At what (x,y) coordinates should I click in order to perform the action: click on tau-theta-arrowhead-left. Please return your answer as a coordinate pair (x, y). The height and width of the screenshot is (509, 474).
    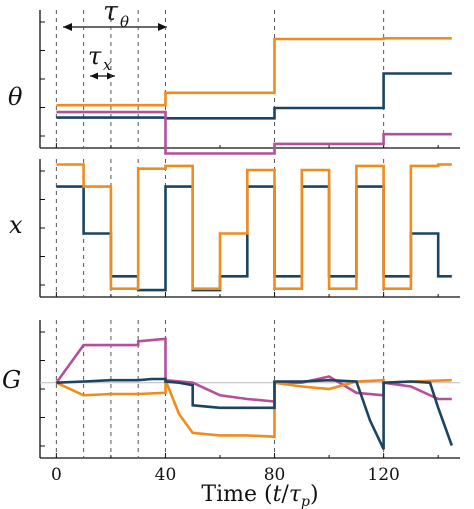
    Looking at the image, I should click on (67, 27).